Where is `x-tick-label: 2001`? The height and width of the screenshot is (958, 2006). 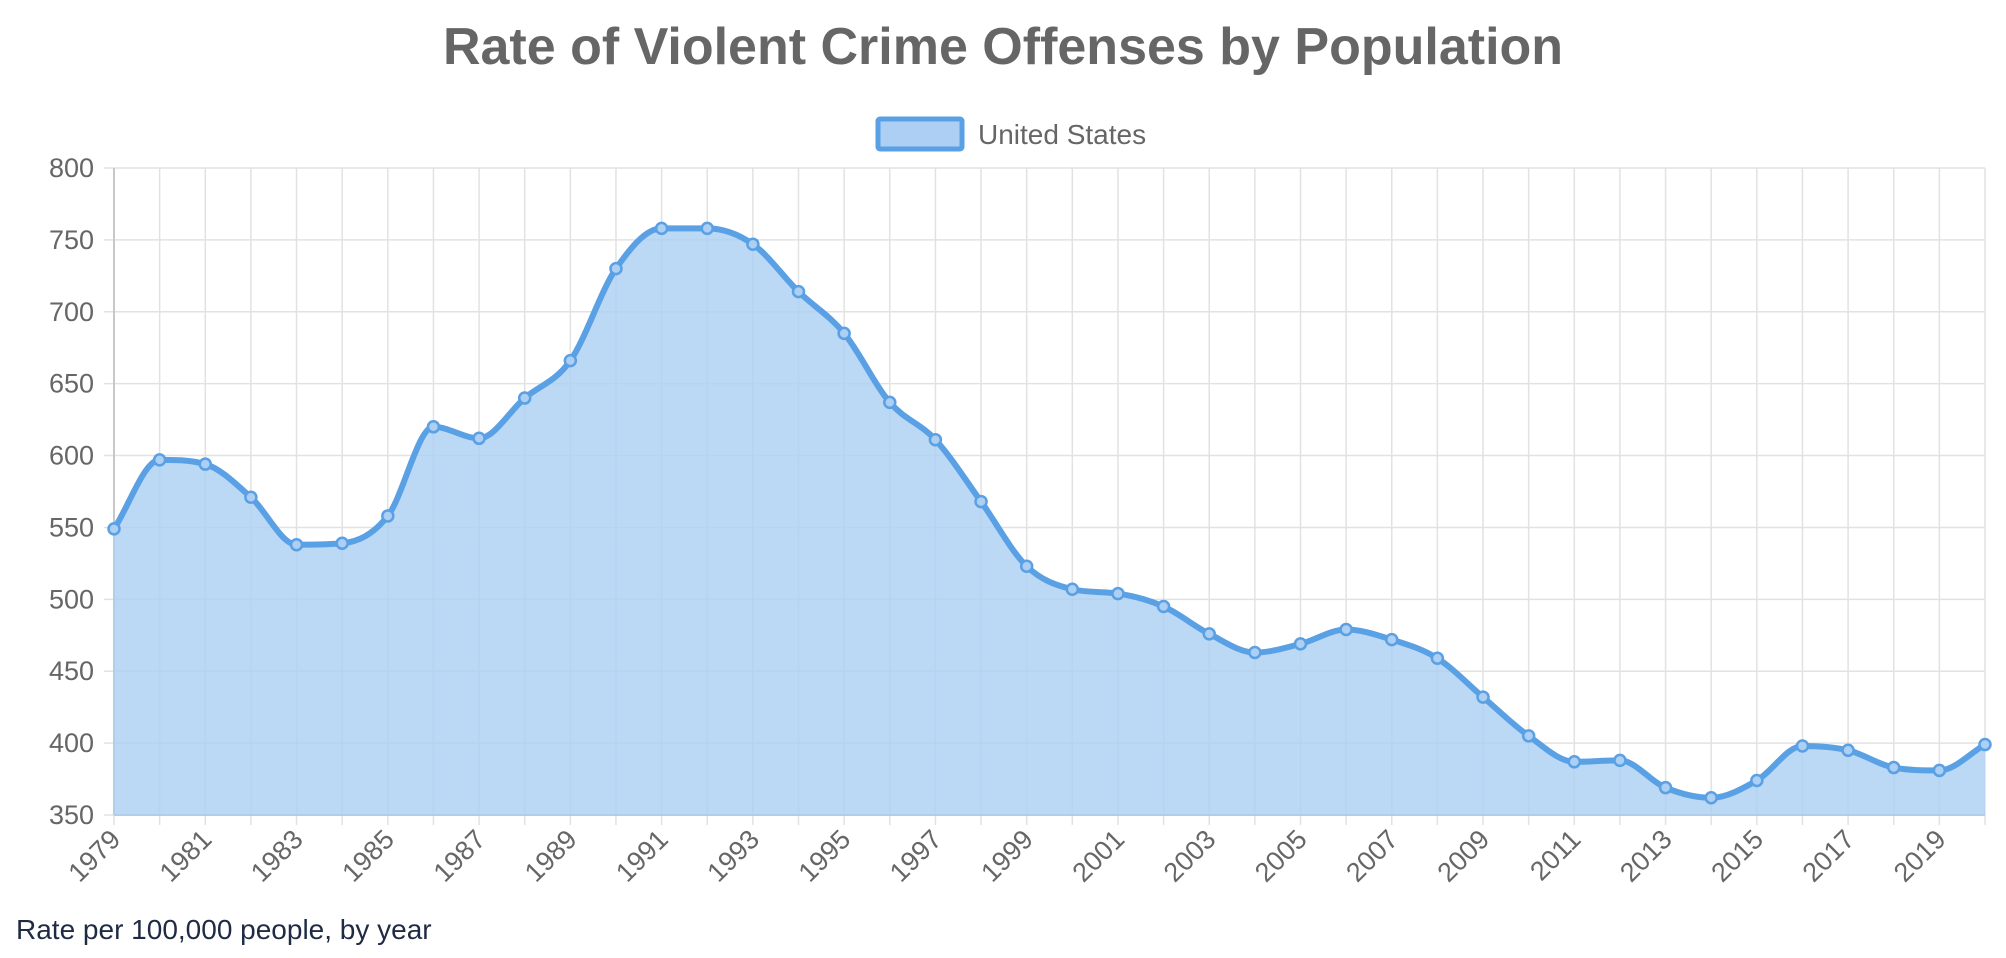
x-tick-label: 2001 is located at coordinates (1098, 856).